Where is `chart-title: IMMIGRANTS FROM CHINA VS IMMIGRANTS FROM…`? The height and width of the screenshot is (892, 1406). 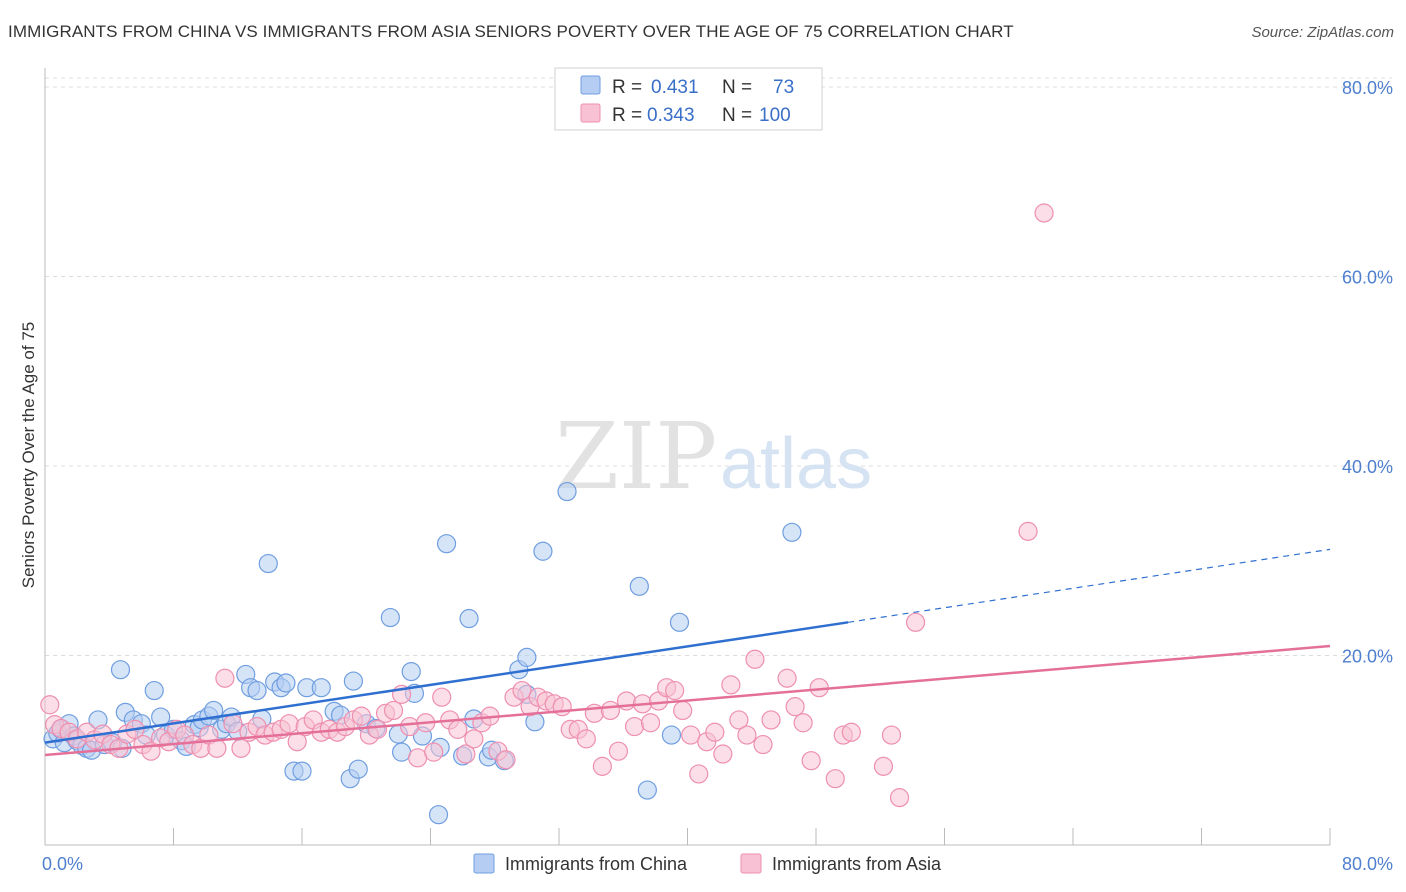 chart-title: IMMIGRANTS FROM CHINA VS IMMIGRANTS FROM… is located at coordinates (511, 31).